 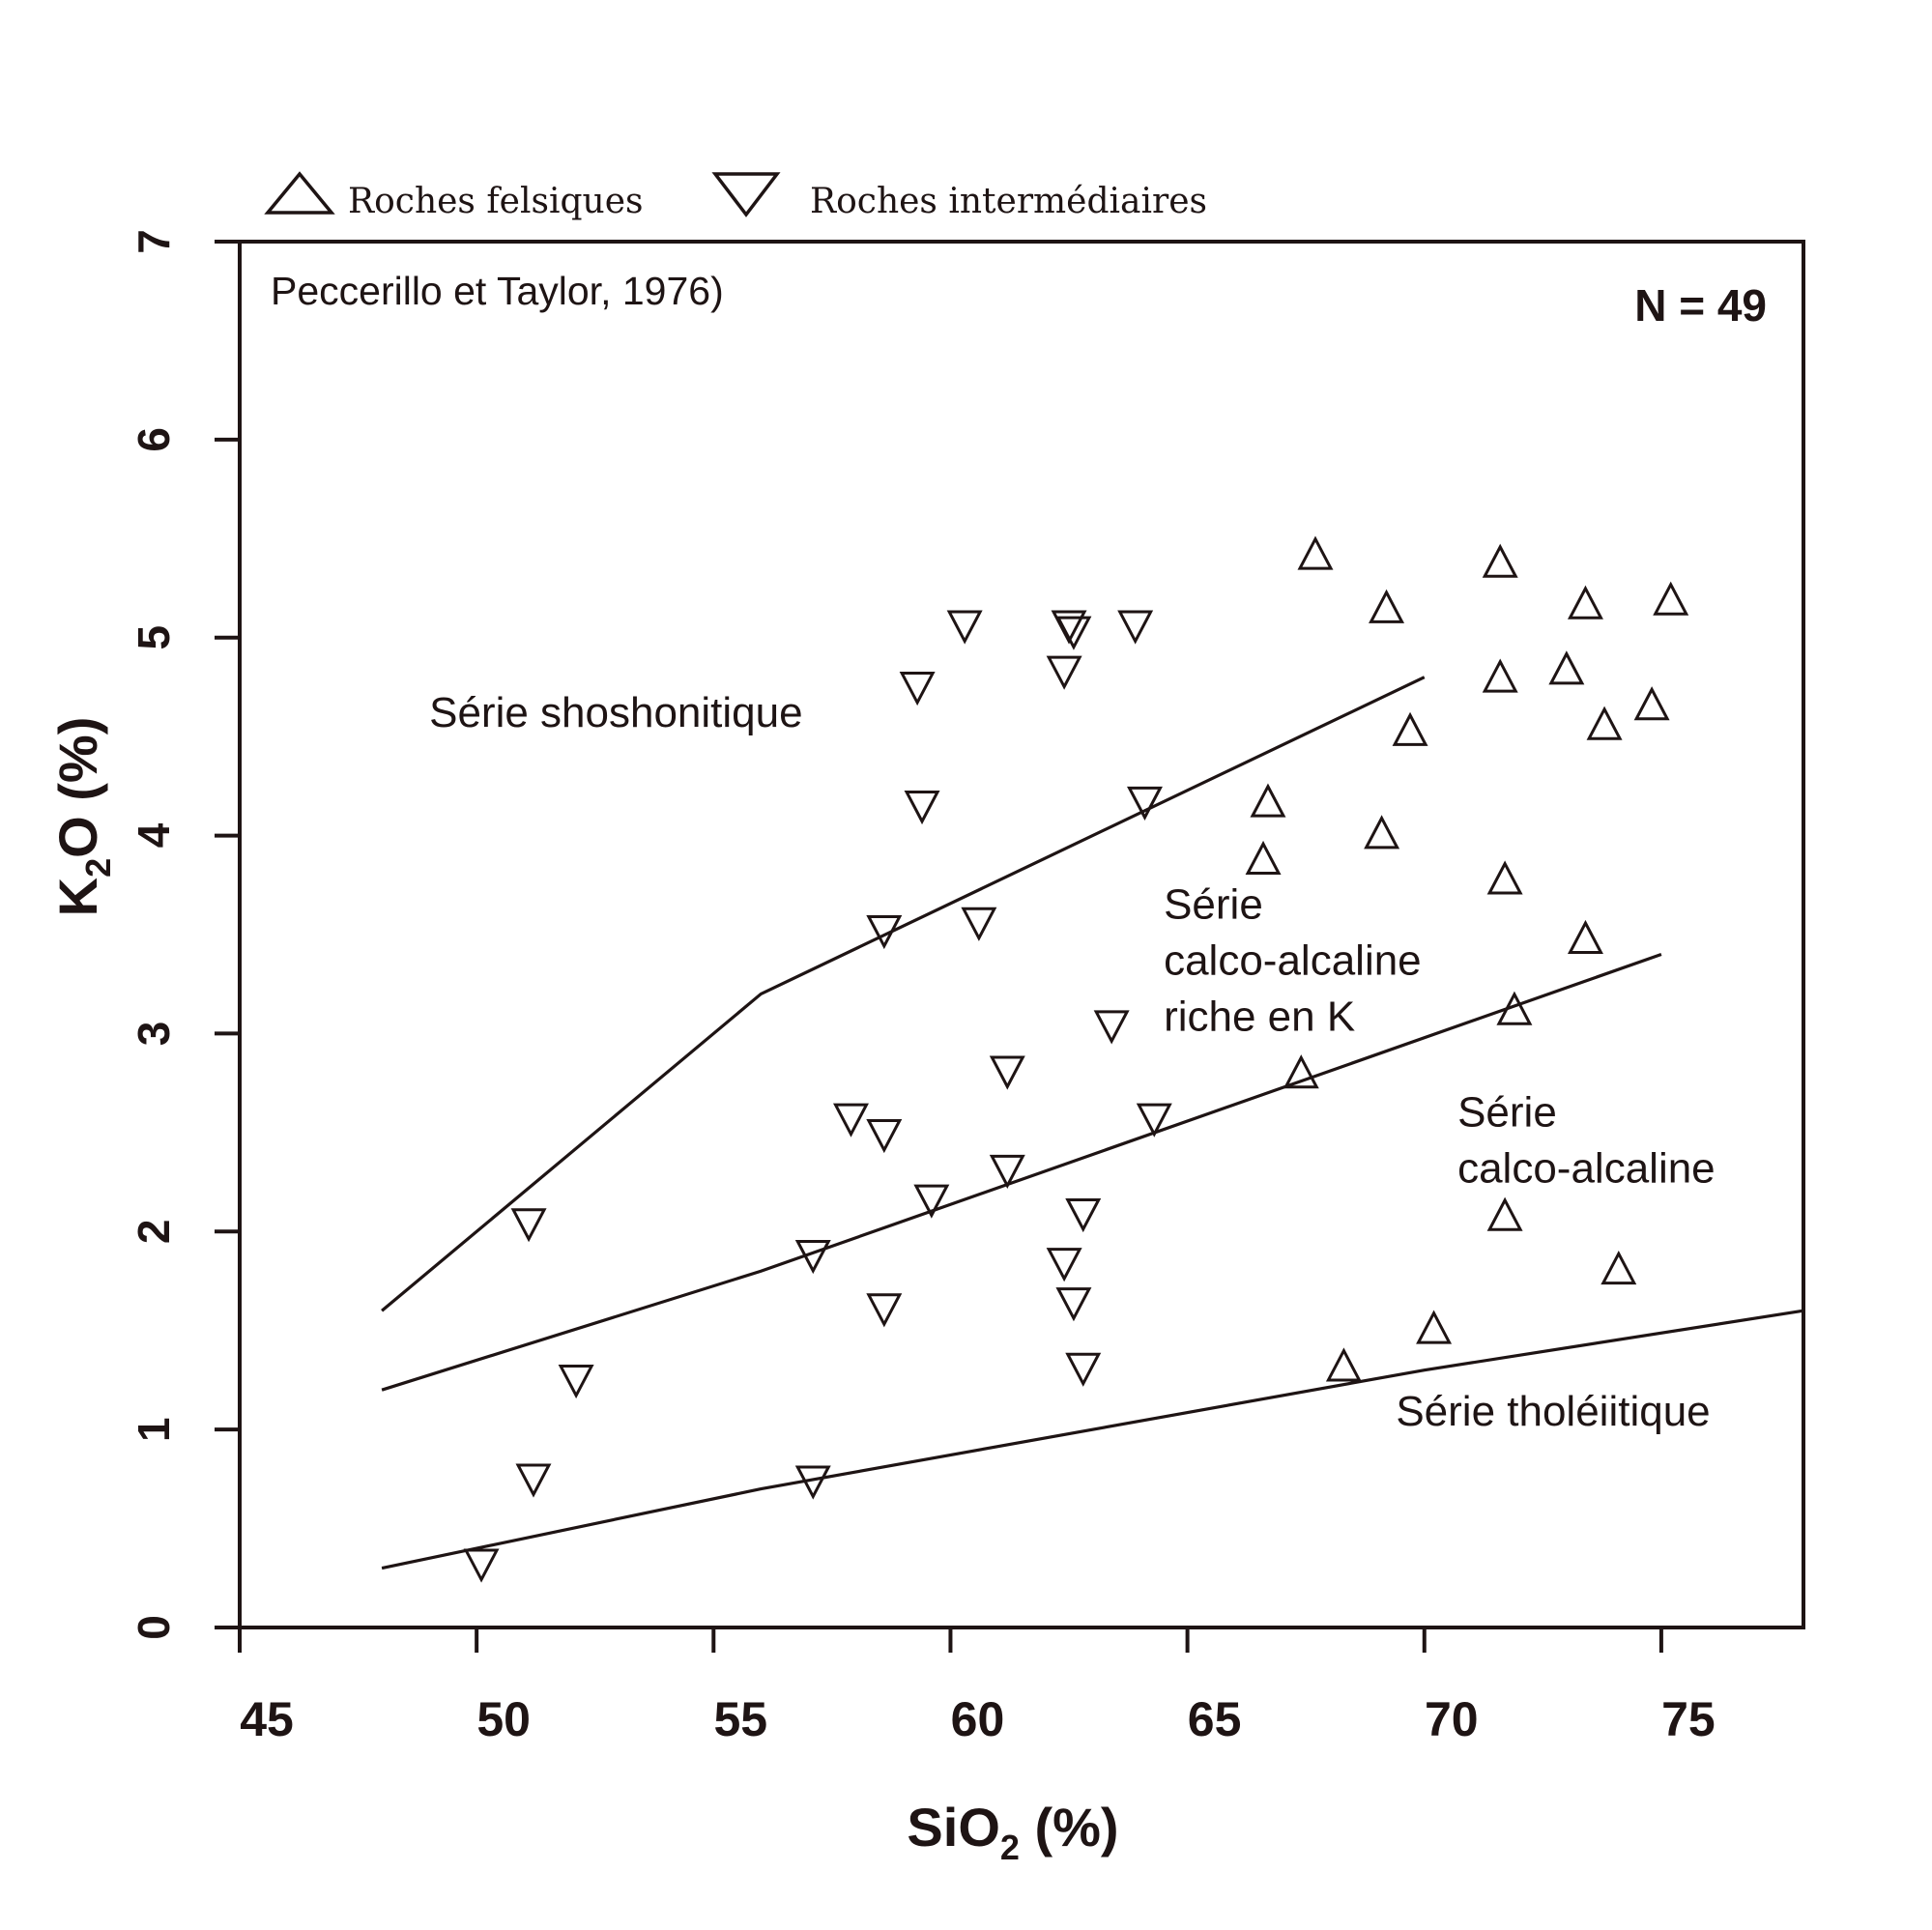 I want to click on y-axis-title-main: K, so click(x=77, y=897).